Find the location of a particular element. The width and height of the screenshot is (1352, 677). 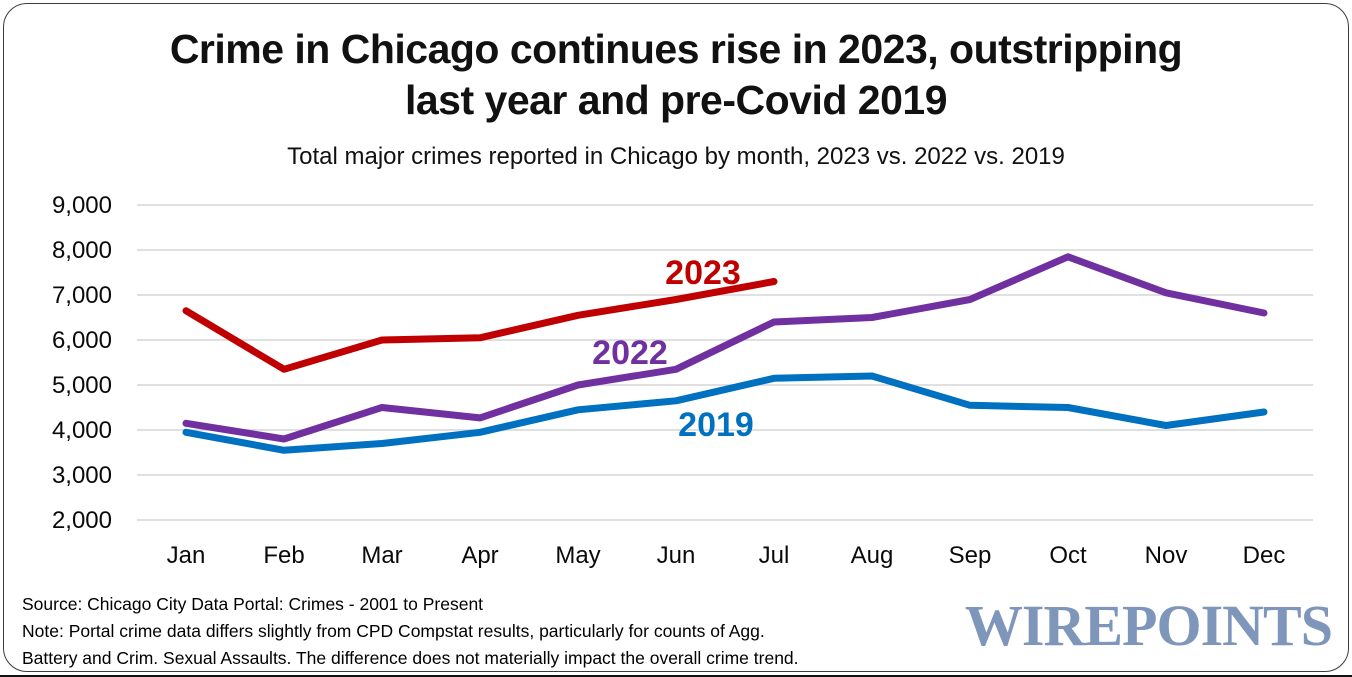

series-line-2023 is located at coordinates (480, 325).